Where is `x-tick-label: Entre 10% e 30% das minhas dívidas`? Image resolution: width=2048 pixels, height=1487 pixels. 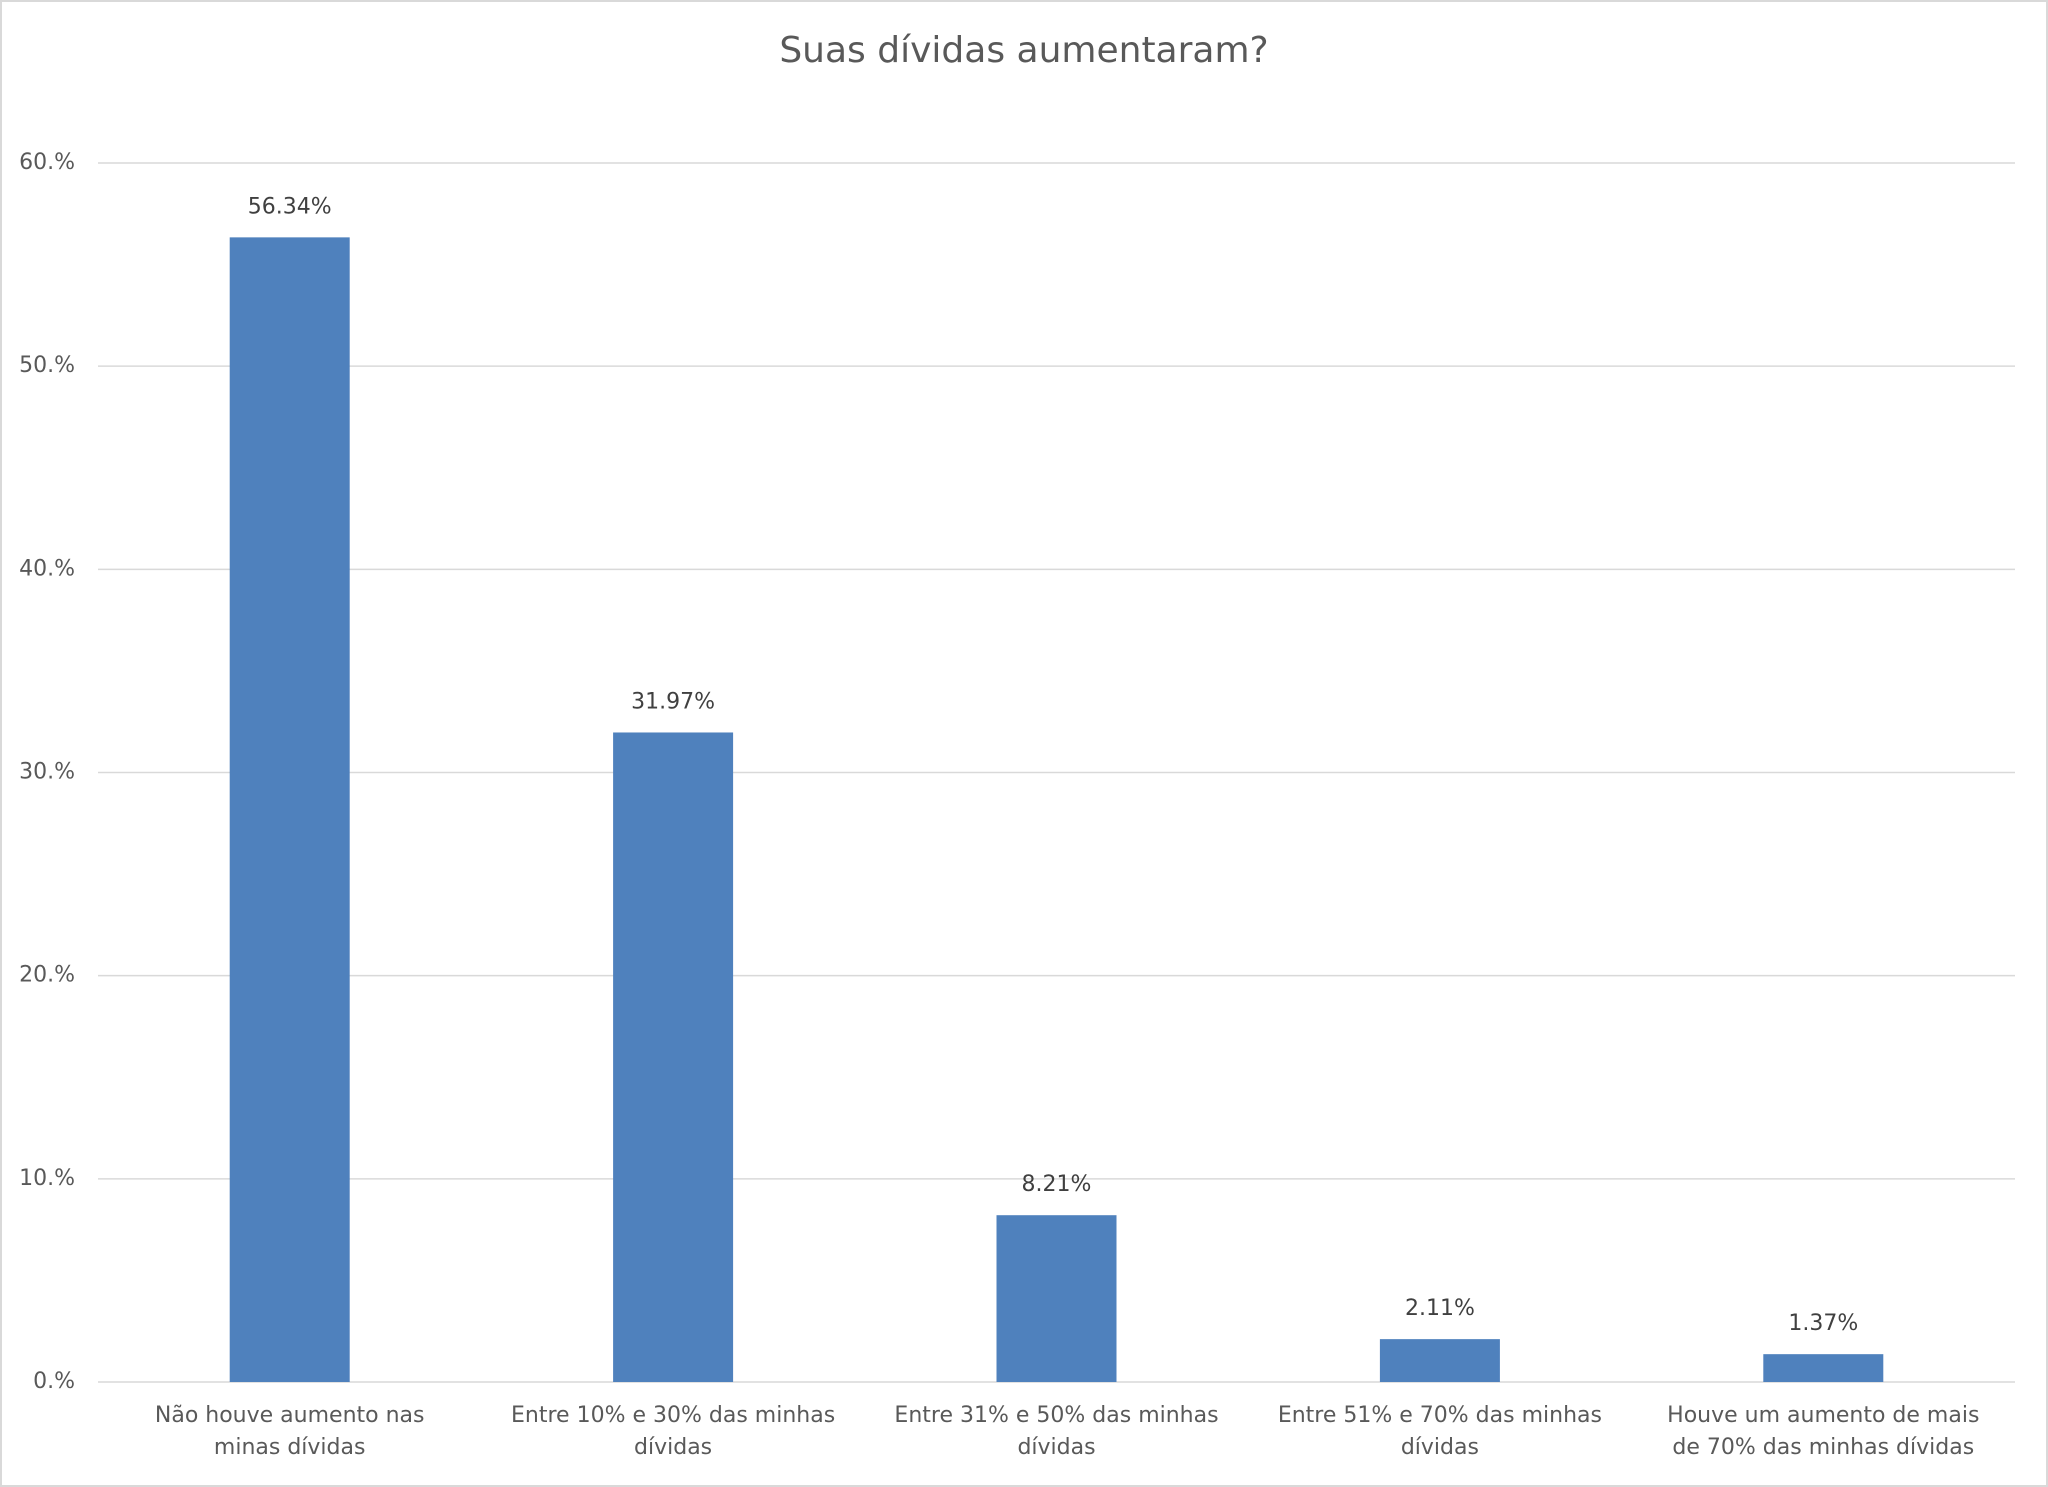 x-tick-label: Entre 10% e 30% das minhas dívidas is located at coordinates (673, 1431).